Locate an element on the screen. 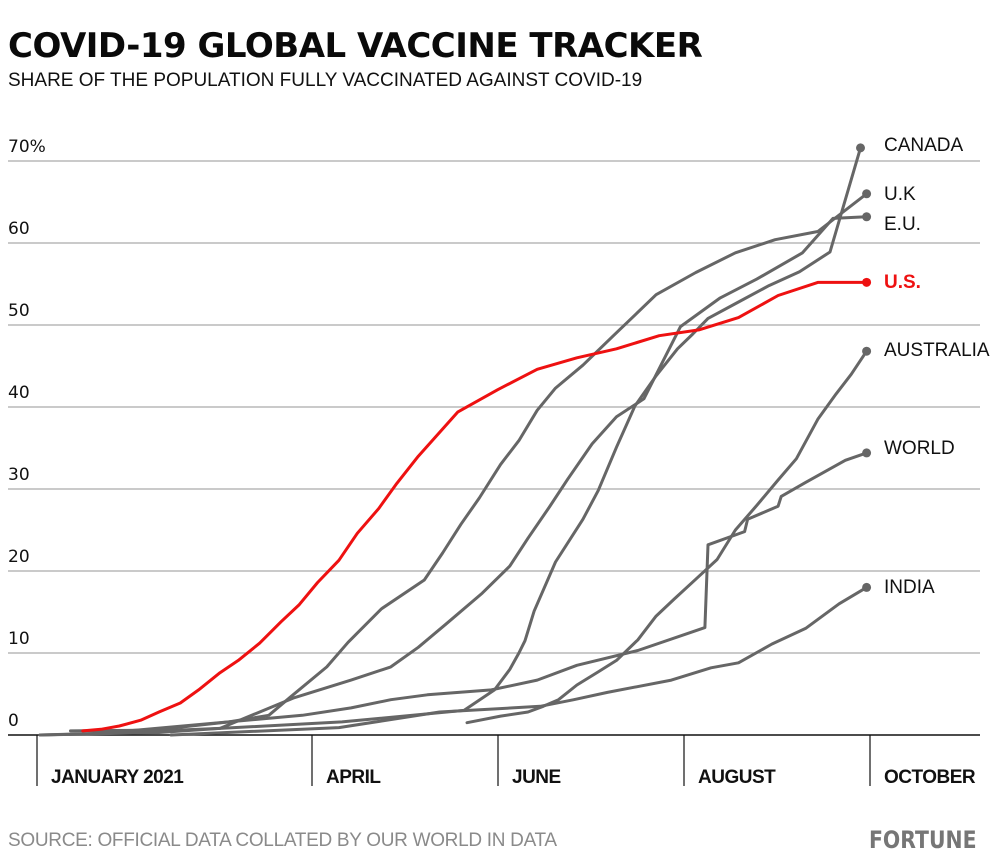 Image resolution: width=1001 pixels, height=866 pixels. series-label: CANADA is located at coordinates (924, 145).